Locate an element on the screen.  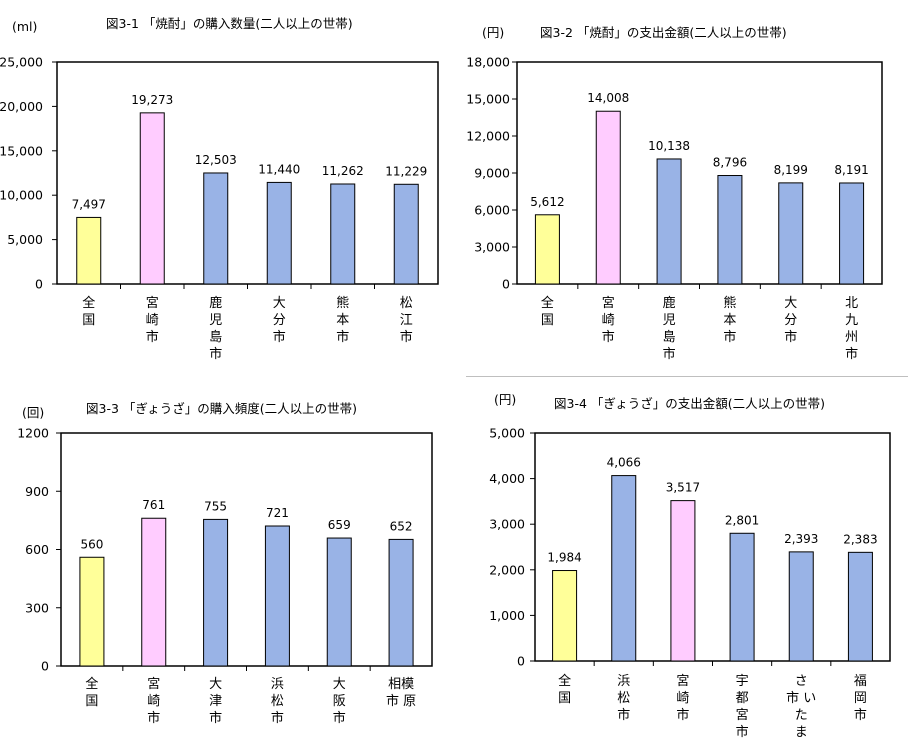
chart-4-ytick-label: 3,000 is located at coordinates (507, 524).